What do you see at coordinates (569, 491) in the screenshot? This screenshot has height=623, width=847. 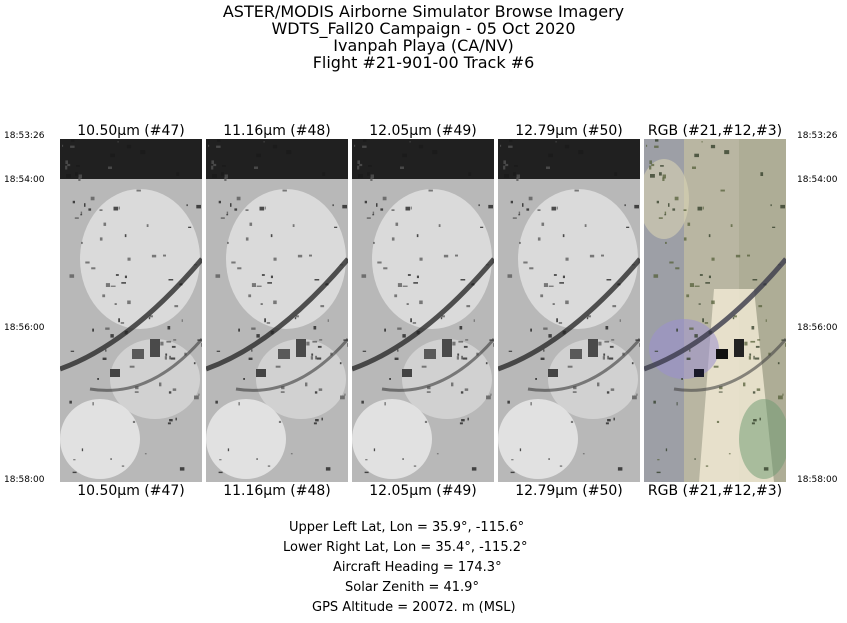 I see `panel-label-bottom-50: 12.79μm (#50)` at bounding box center [569, 491].